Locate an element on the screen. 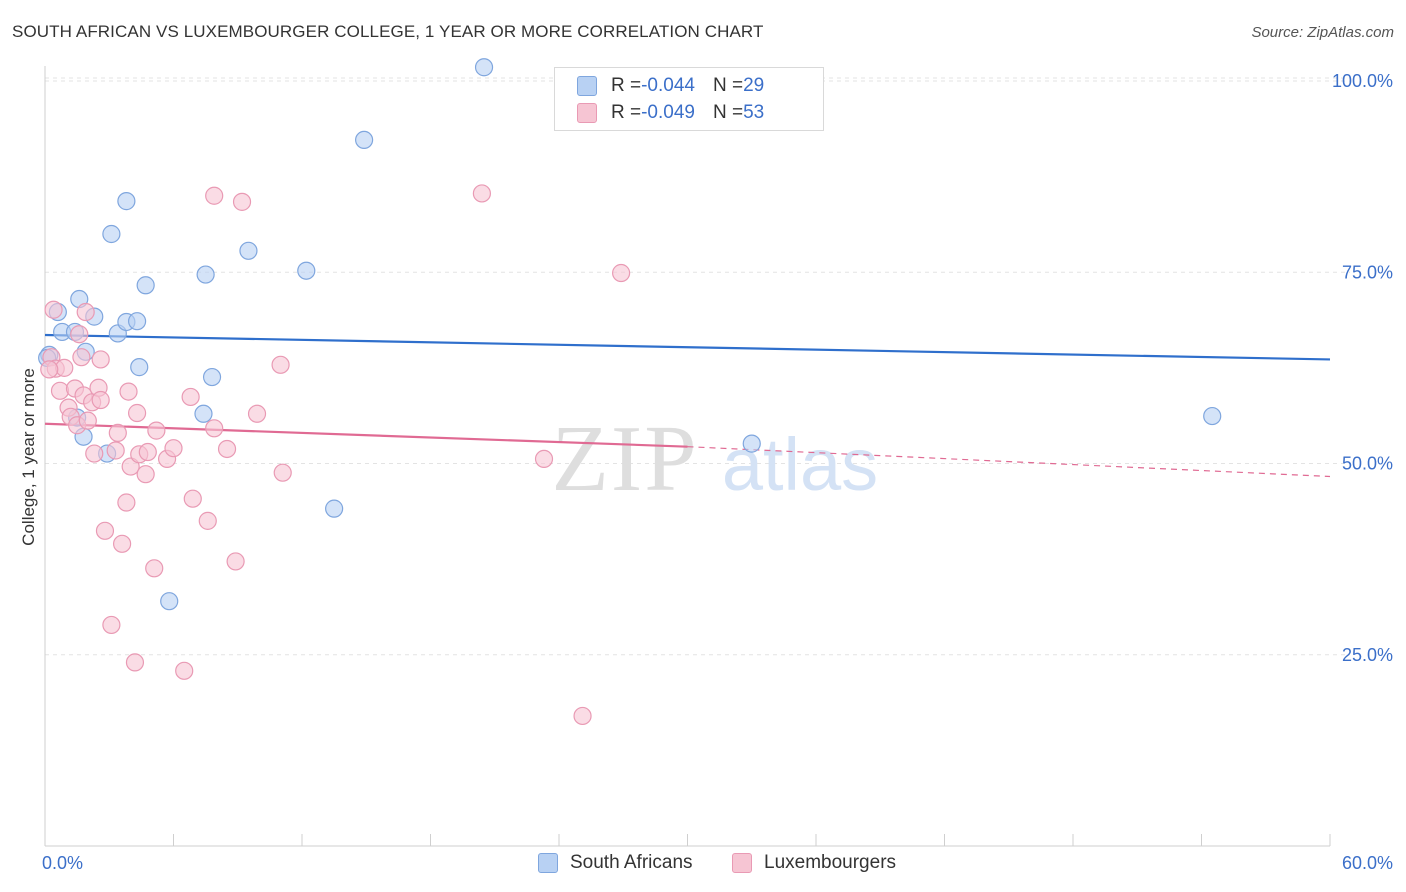 Image resolution: width=1406 pixels, height=892 pixels. legend-item-luxembourgers: Luxembourgers is located at coordinates (814, 863).